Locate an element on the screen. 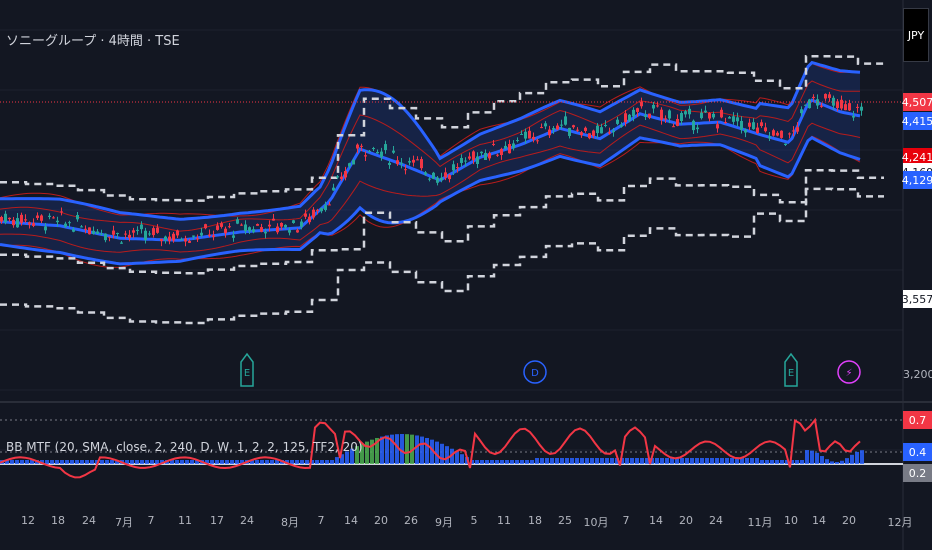  currency-button: JPY is located at coordinates (916, 35).